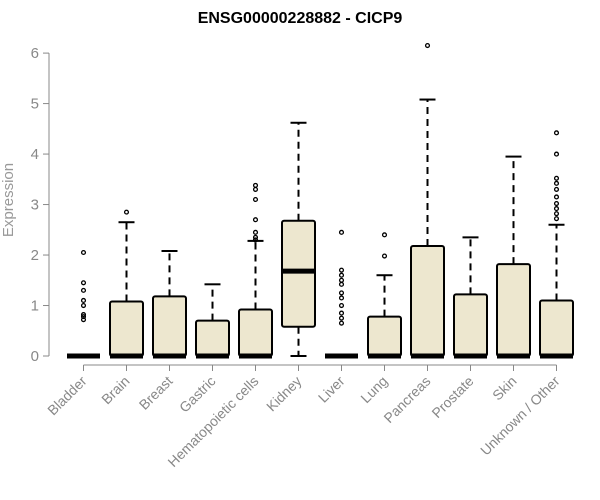  I want to click on box-skin, so click(513, 257).